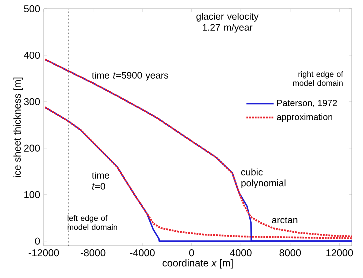  What do you see at coordinates (340, 253) in the screenshot?
I see `x-tick-label: 12000` at bounding box center [340, 253].